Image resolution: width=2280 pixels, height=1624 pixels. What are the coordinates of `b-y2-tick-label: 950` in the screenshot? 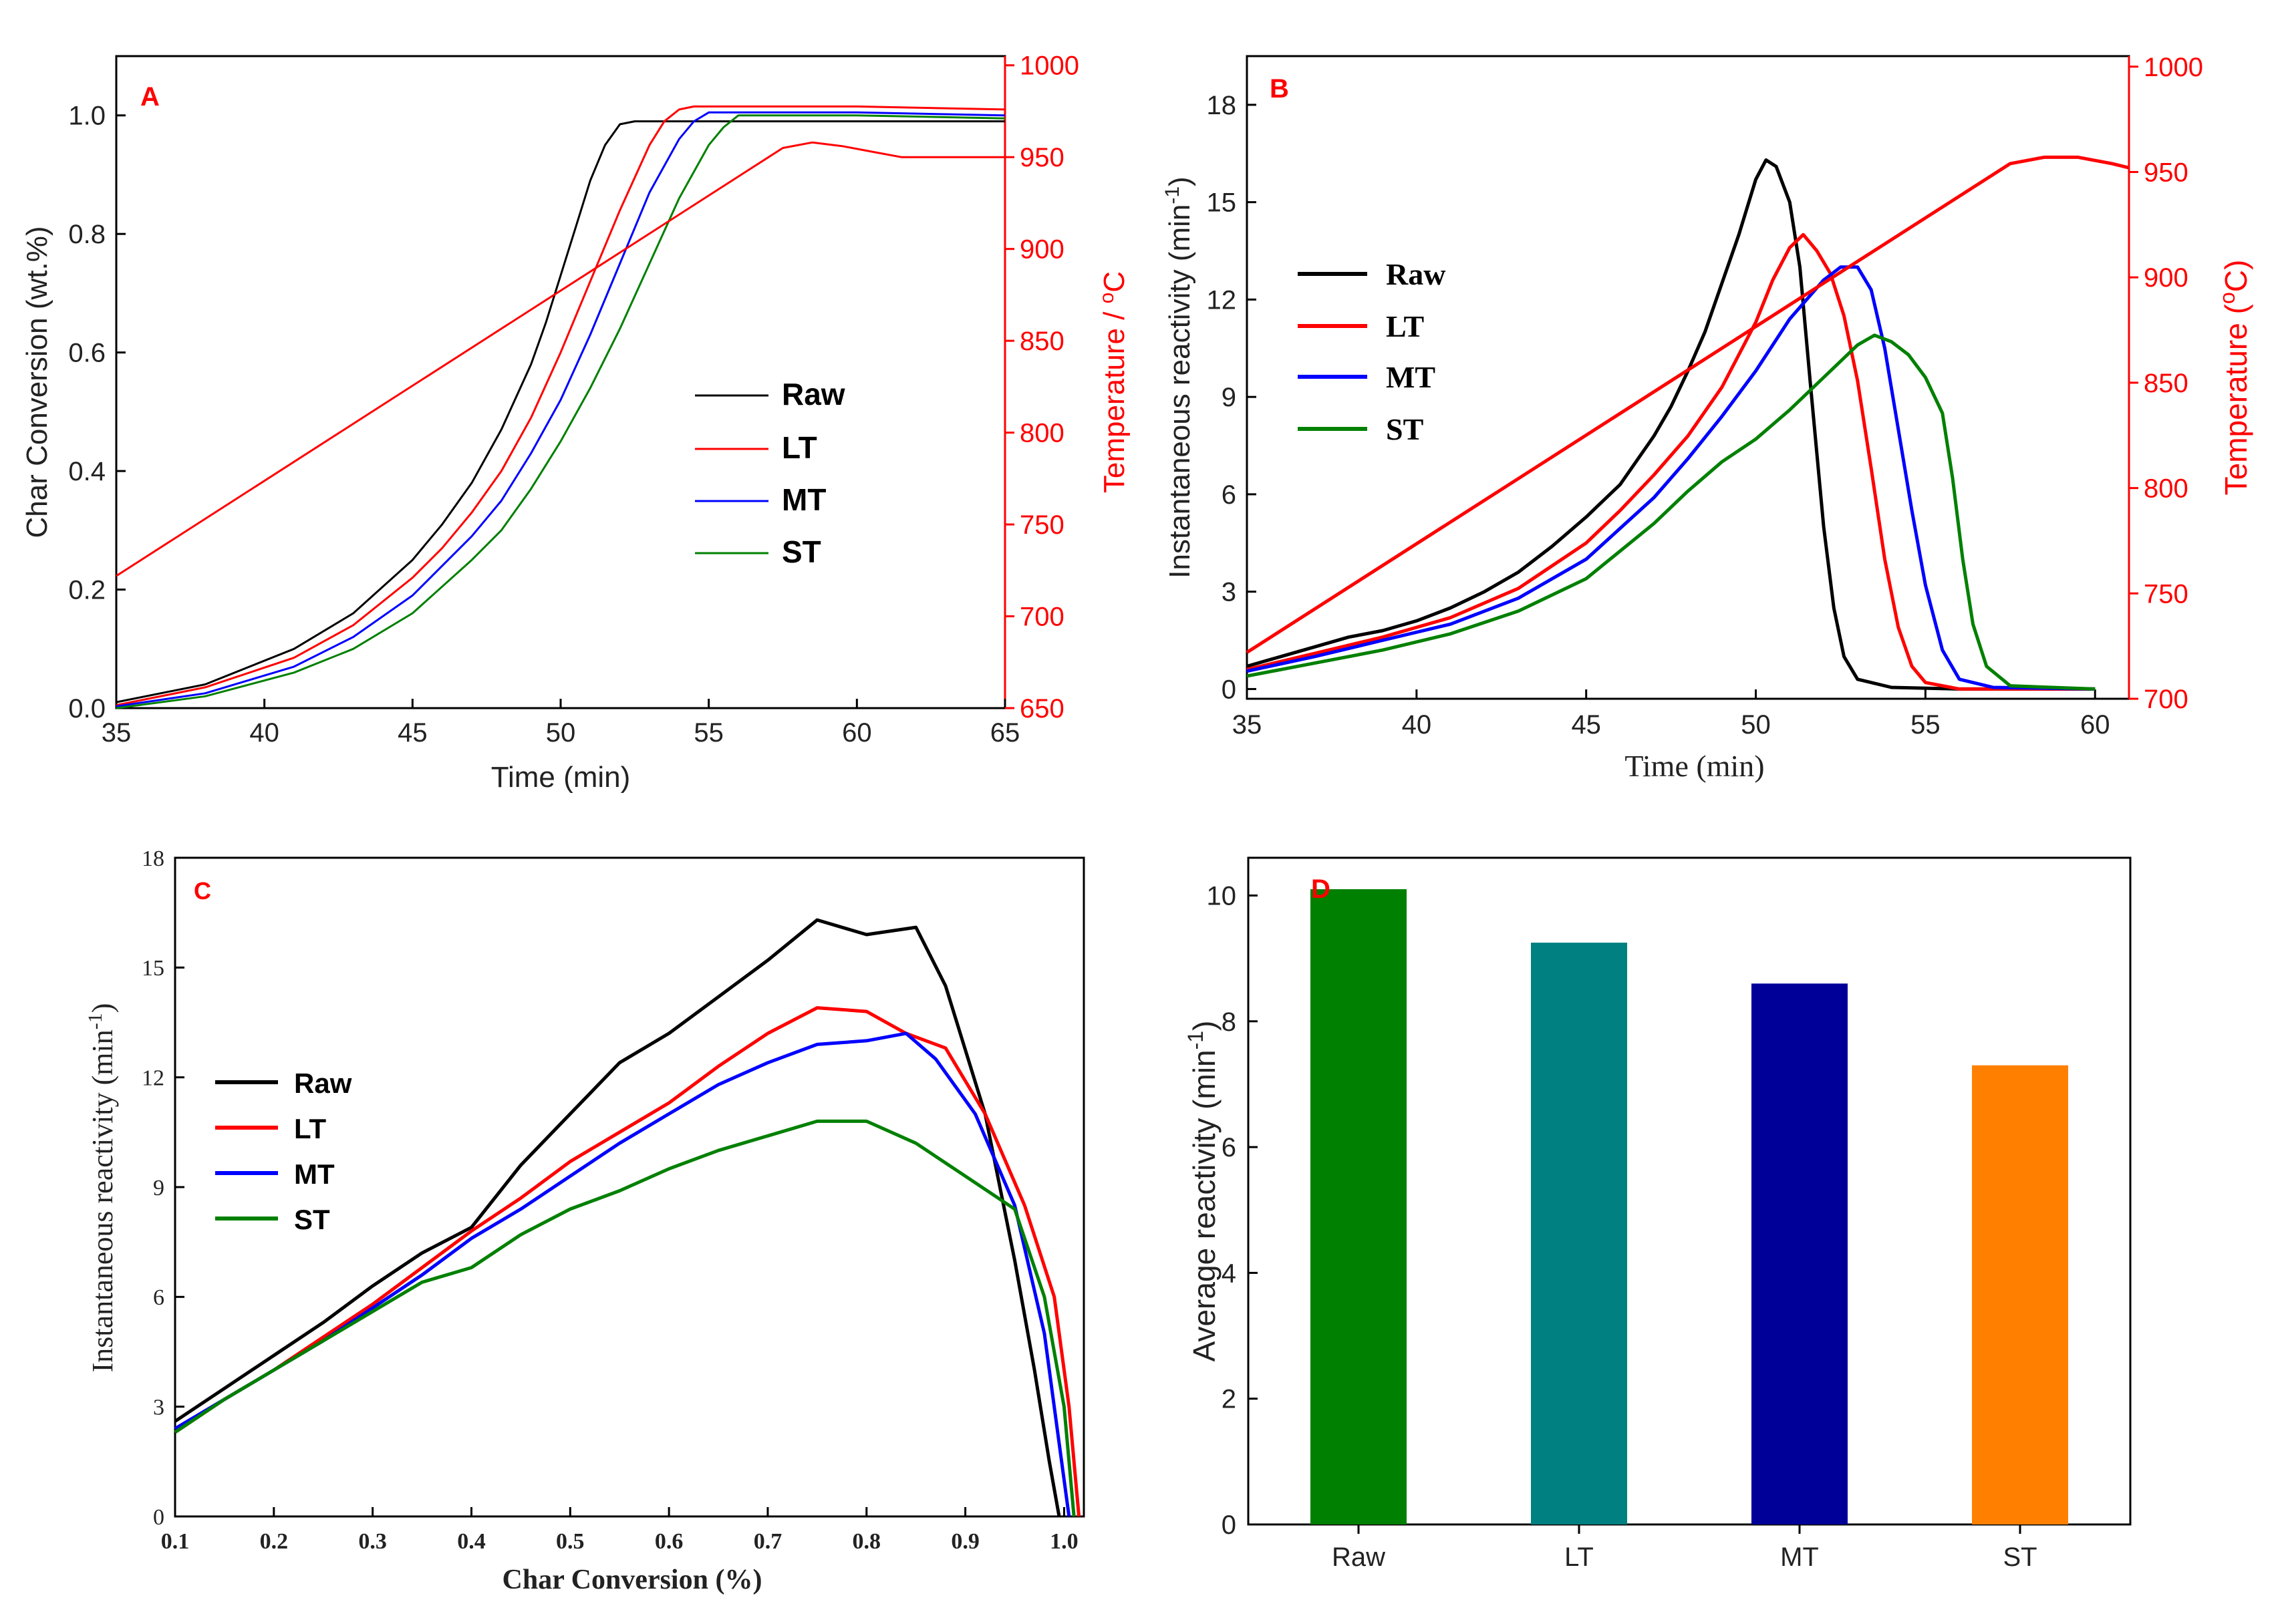 It's located at (2166, 172).